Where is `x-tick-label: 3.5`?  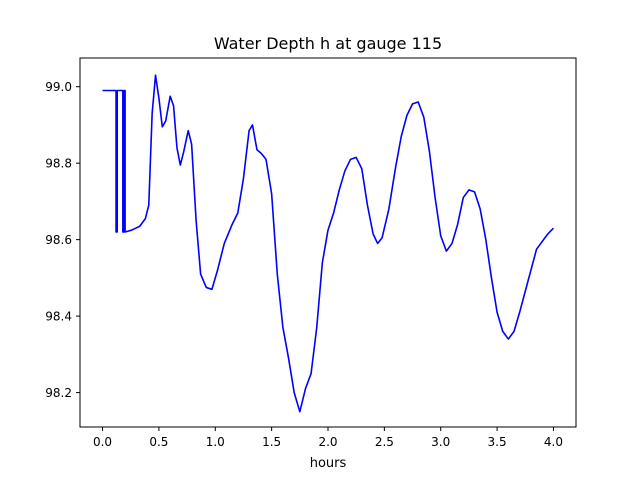 x-tick-label: 3.5 is located at coordinates (497, 442).